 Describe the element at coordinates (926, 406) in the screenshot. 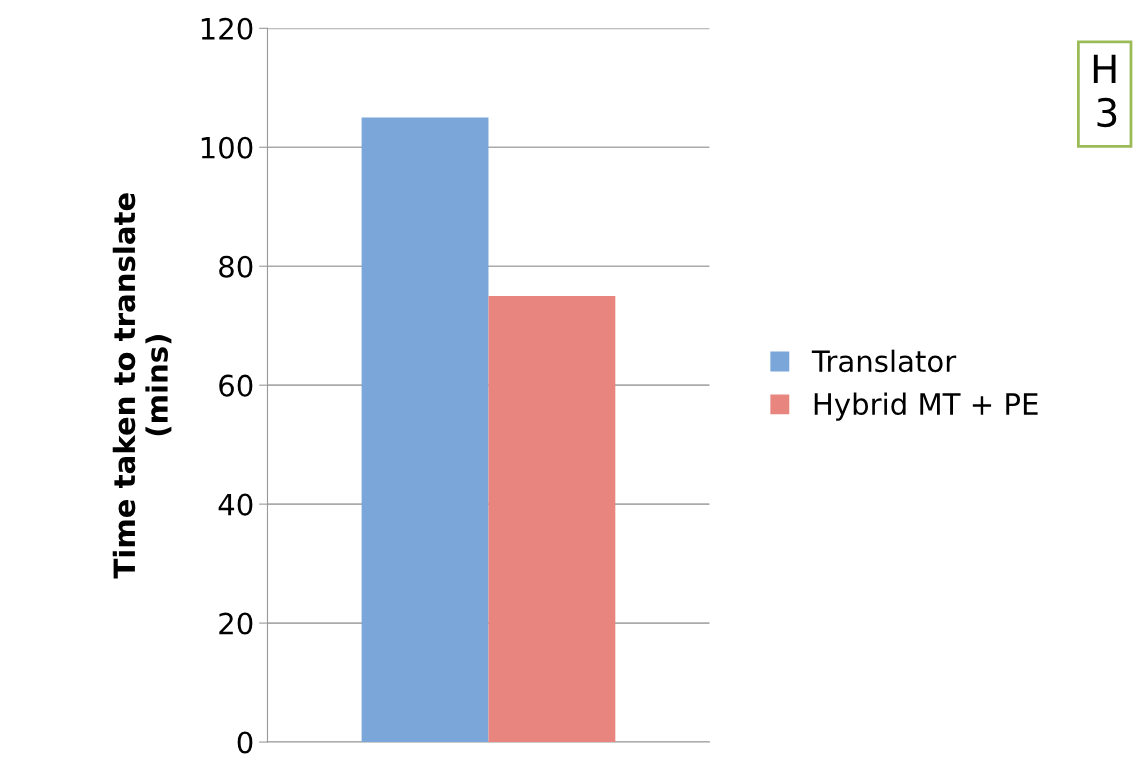

I see `legend-label: Hybrid MT + PE` at that location.